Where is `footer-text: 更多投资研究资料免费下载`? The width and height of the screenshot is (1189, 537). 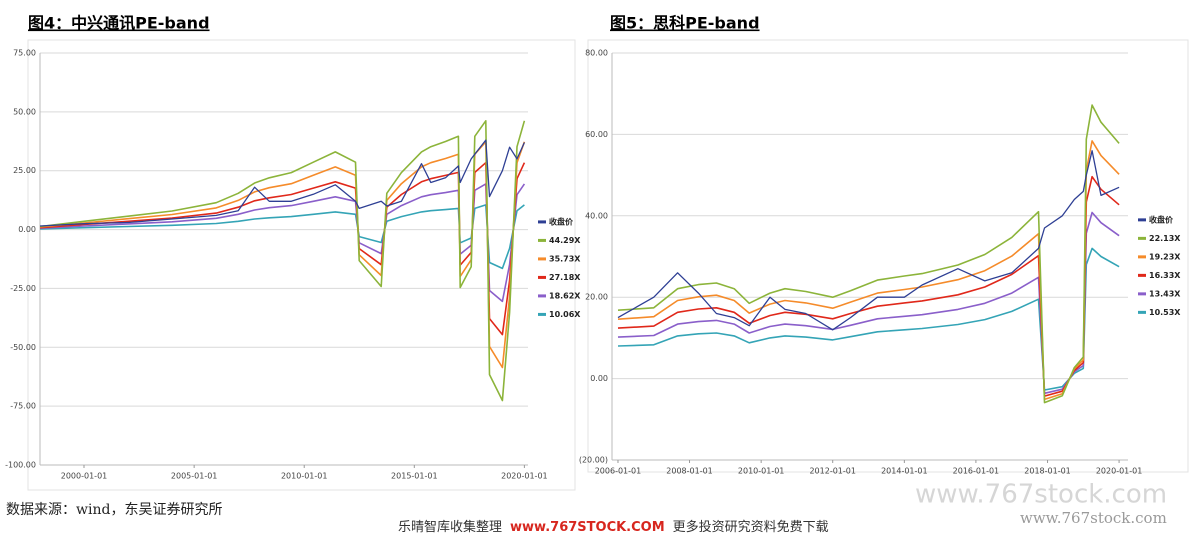
footer-text: 更多投资研究资料免费下载 is located at coordinates (751, 526).